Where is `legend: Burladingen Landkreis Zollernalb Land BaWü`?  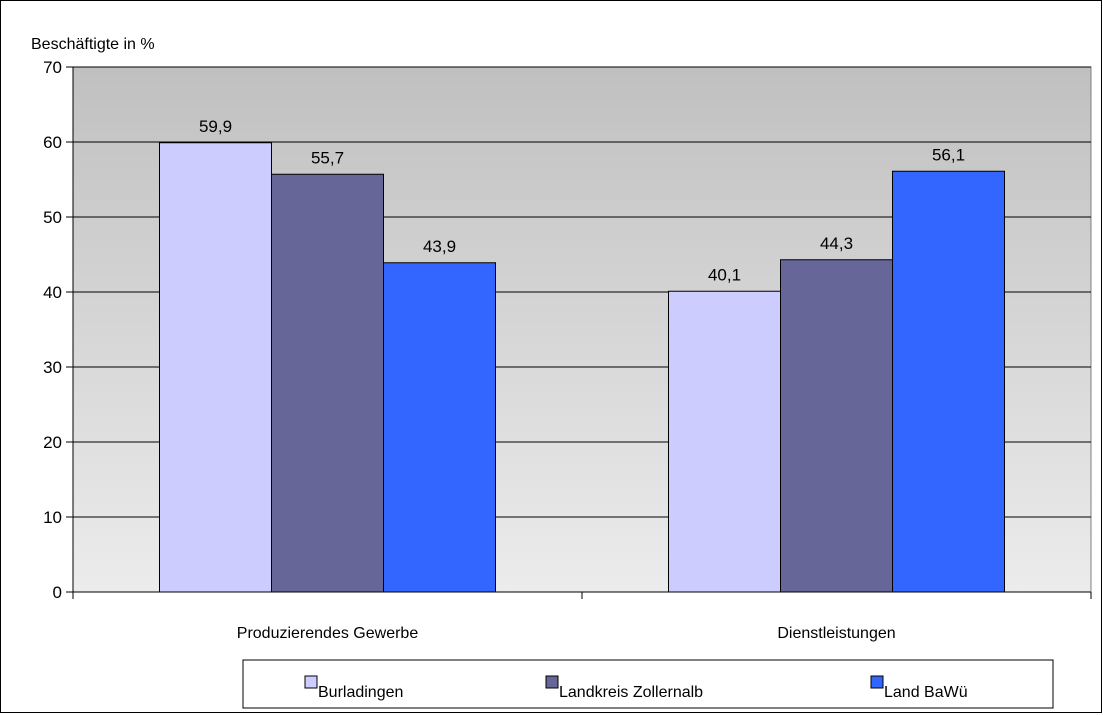
legend: Burladingen Landkreis Zollernalb Land BaWü is located at coordinates (648, 684).